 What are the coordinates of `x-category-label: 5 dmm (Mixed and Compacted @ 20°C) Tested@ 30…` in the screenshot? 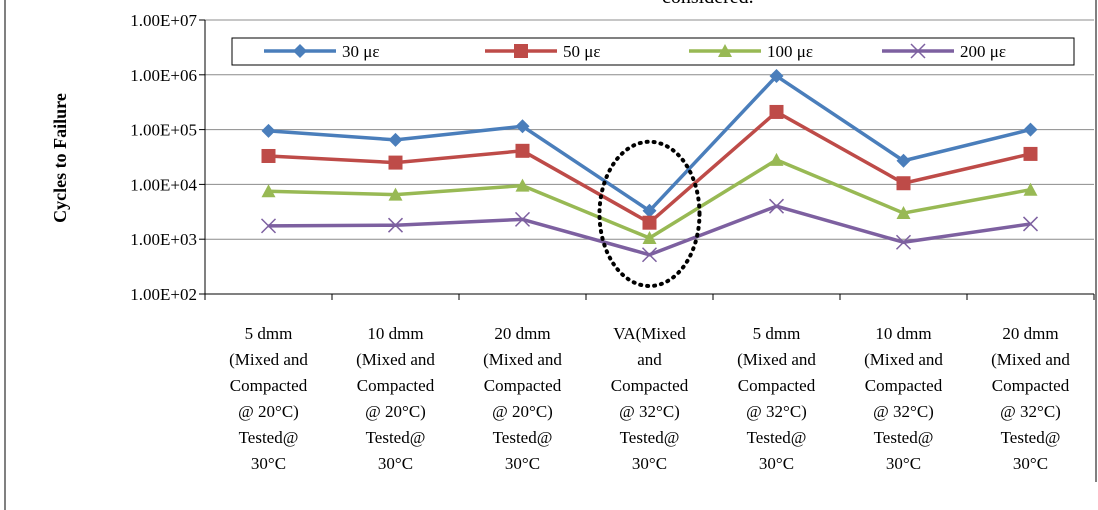 It's located at (268, 398).